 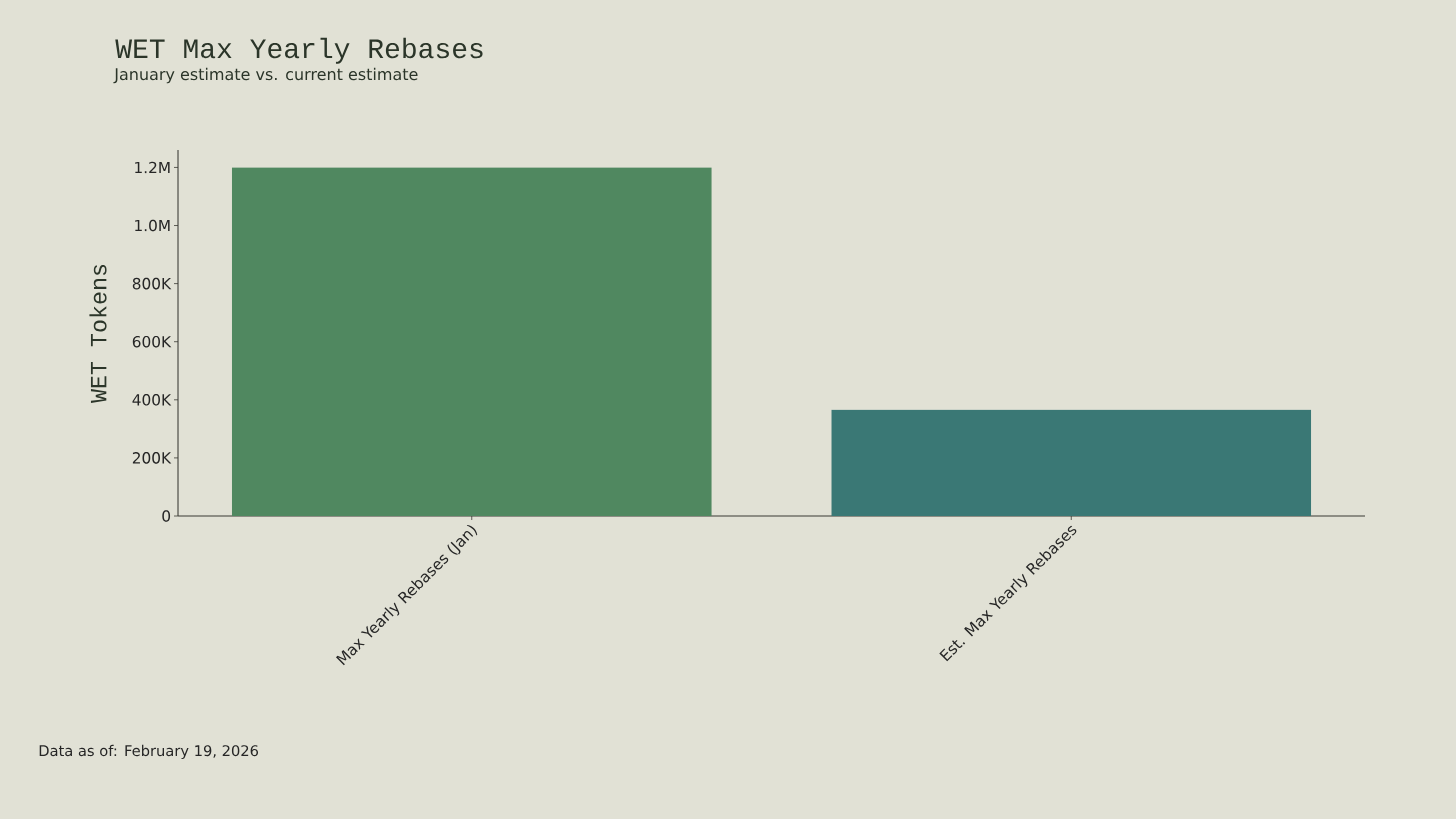 What do you see at coordinates (152, 458) in the screenshot?
I see `y-tick-label: 200K` at bounding box center [152, 458].